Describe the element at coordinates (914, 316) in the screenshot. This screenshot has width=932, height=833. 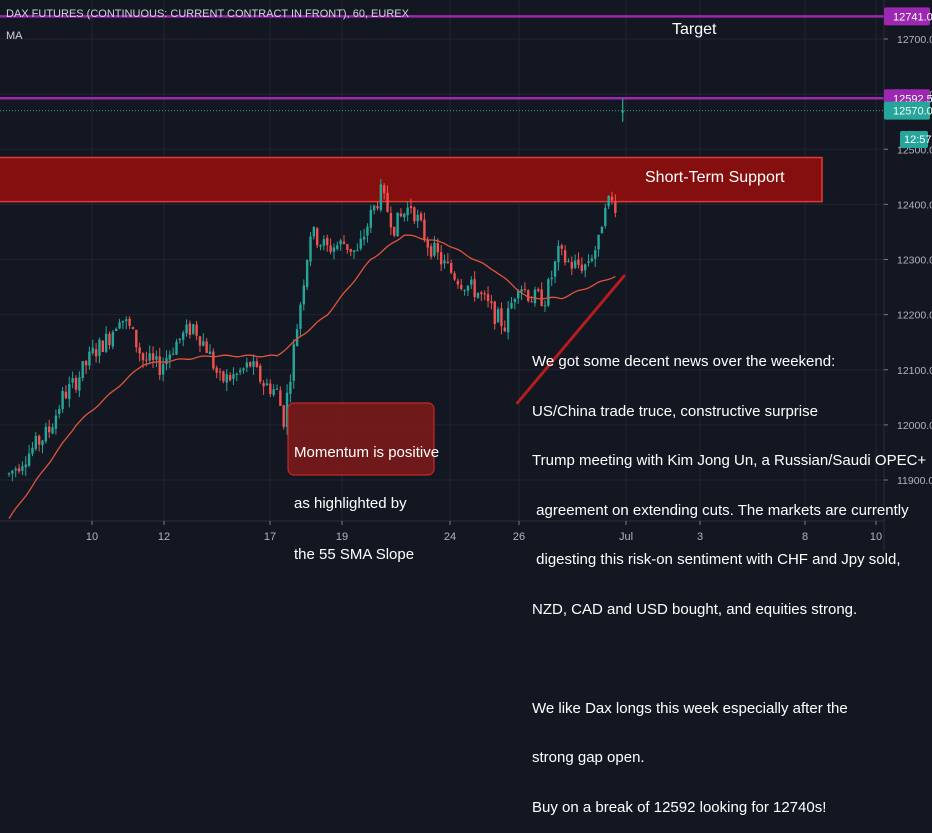
I see `price-tick-label: 12200.0` at that location.